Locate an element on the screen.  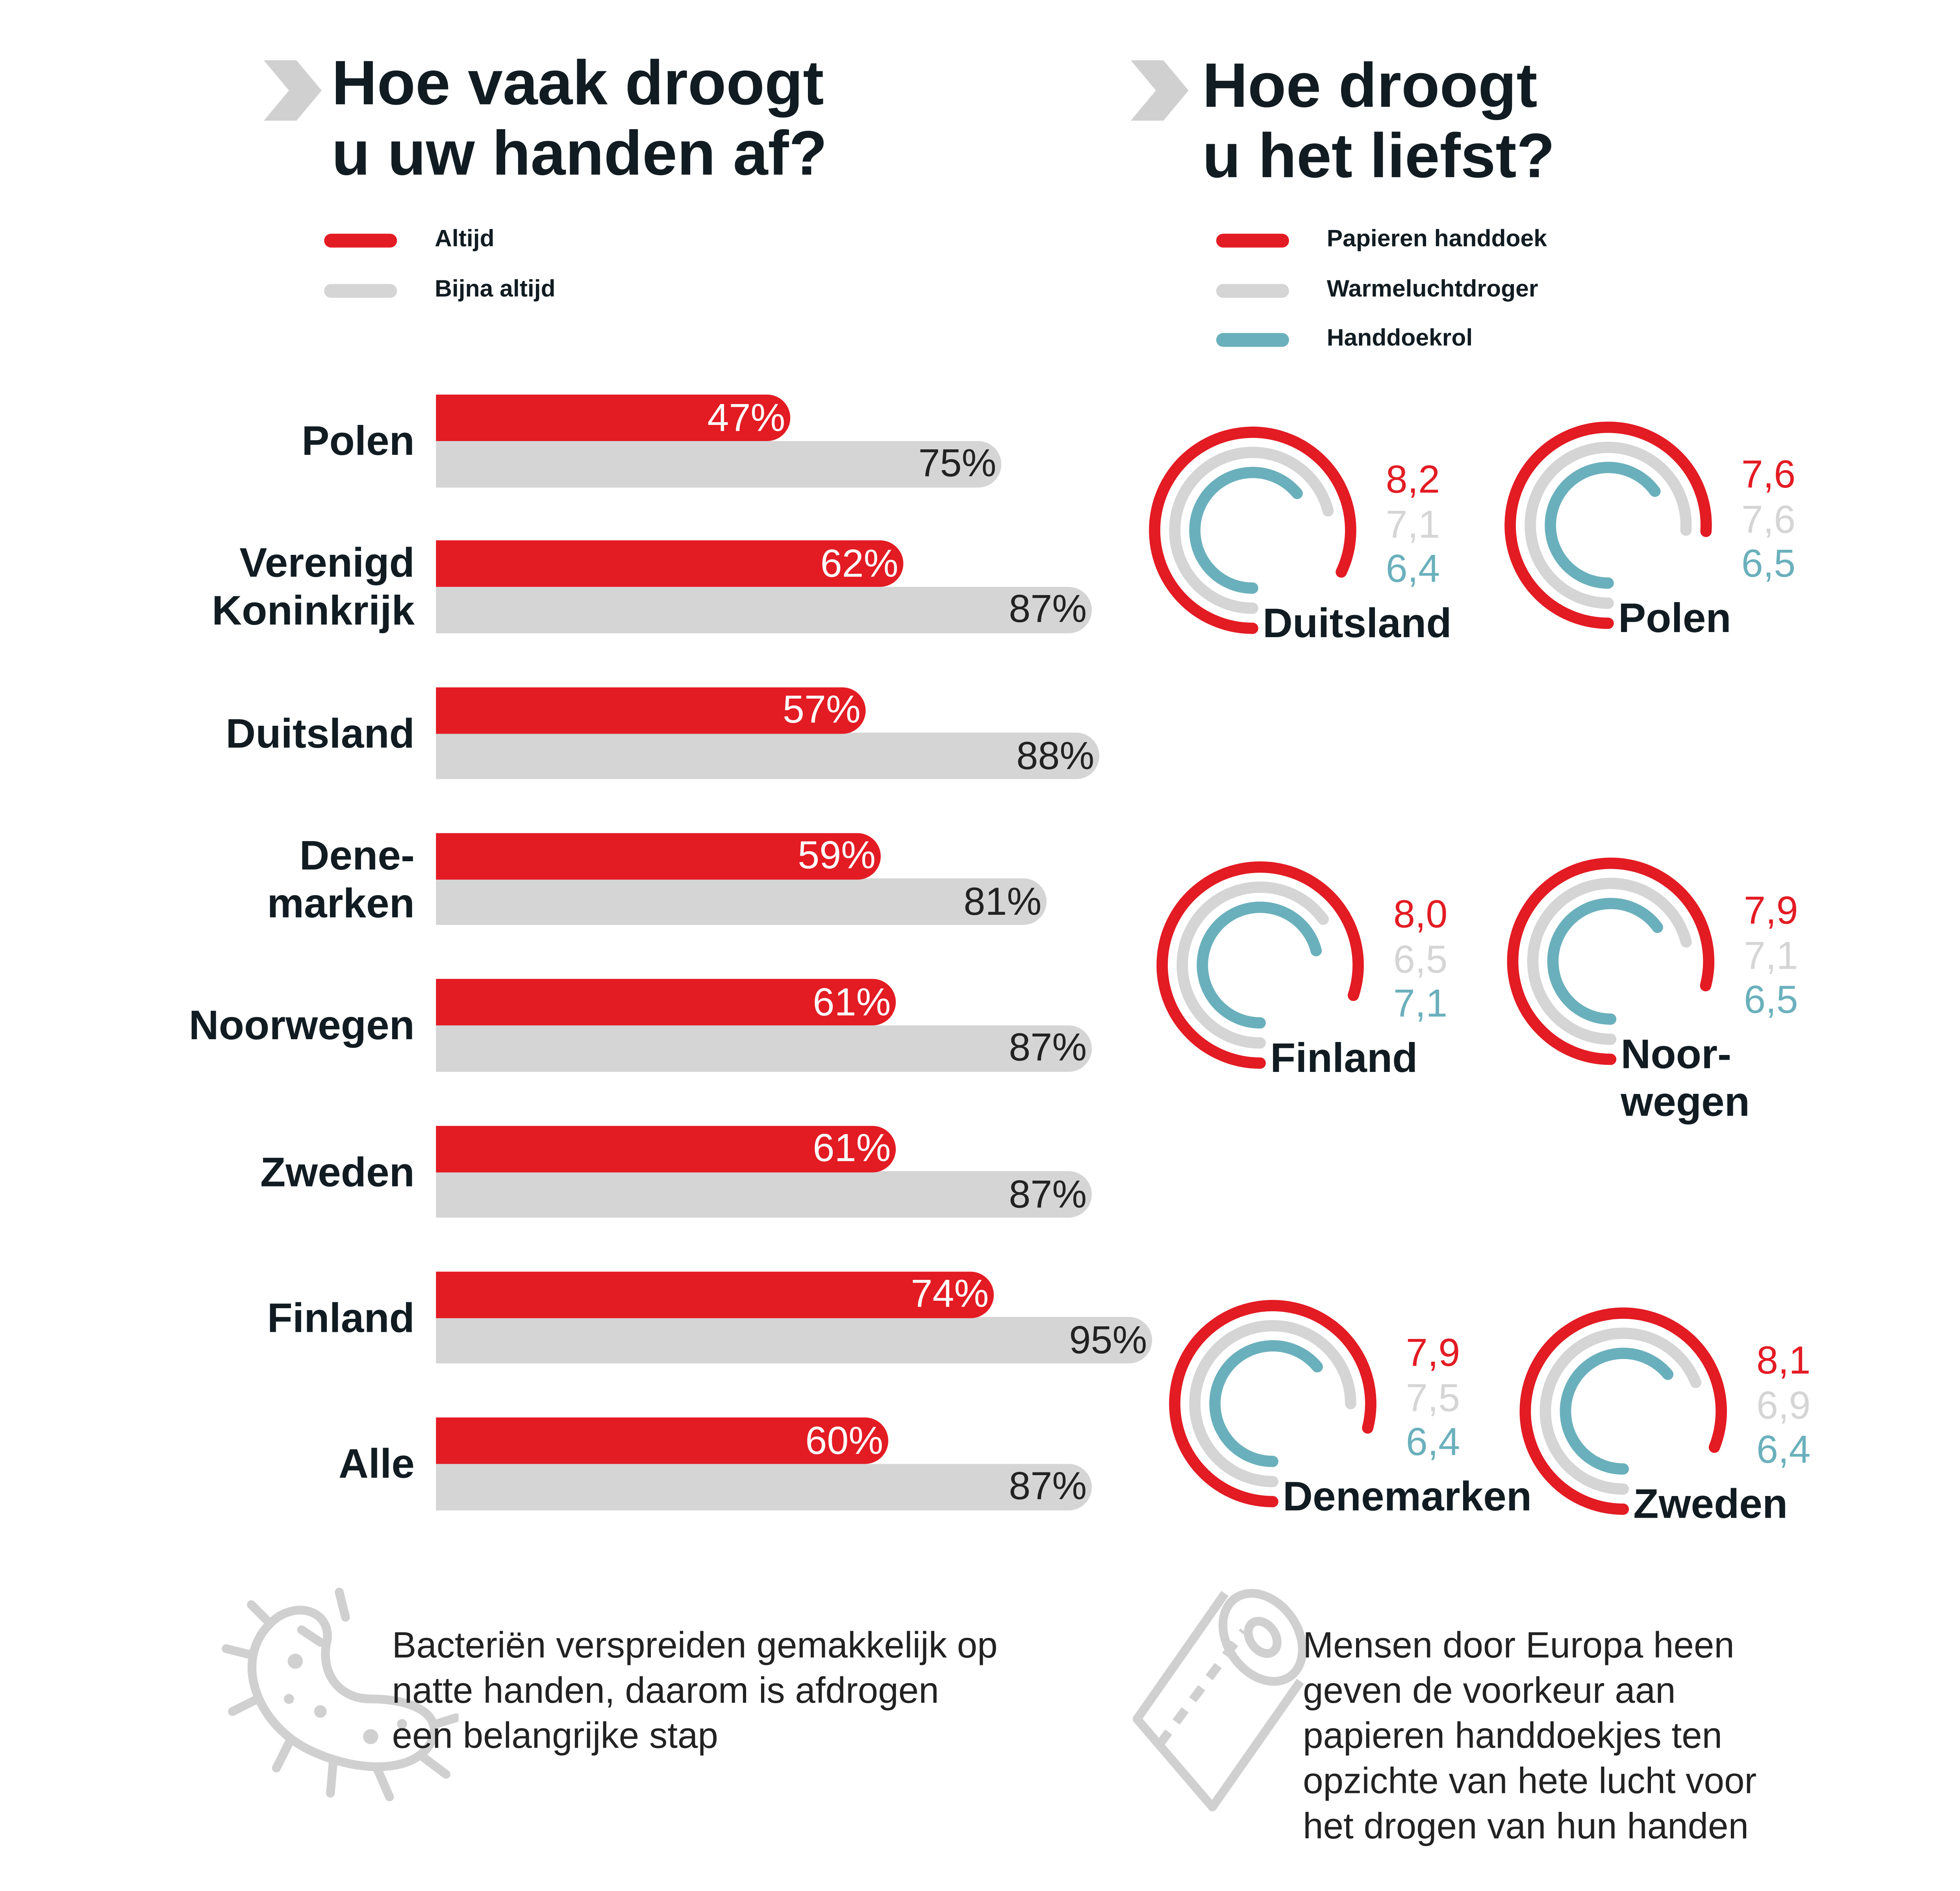
gauge-value-label: 8,2 is located at coordinates (1413, 480).